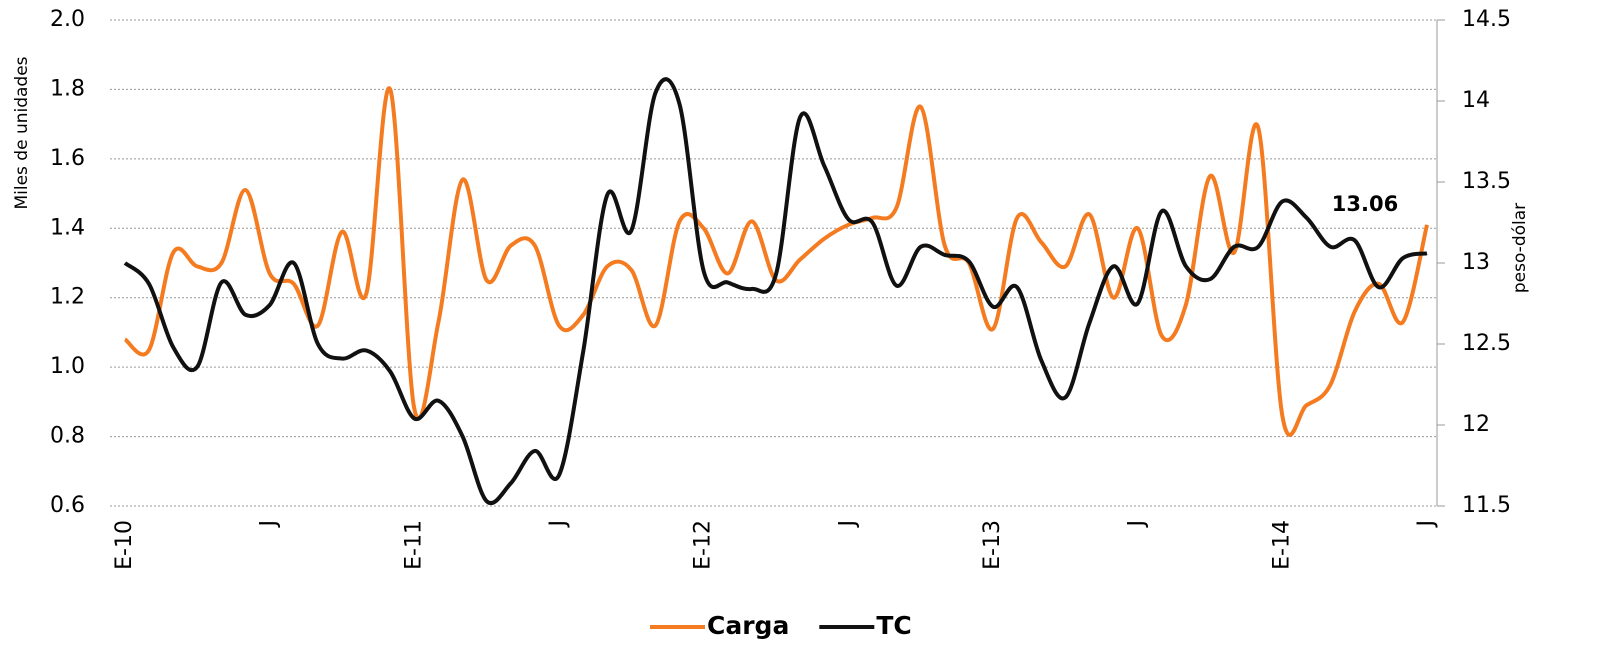 This screenshot has width=1624, height=669. Describe the element at coordinates (67, 436) in the screenshot. I see `y-tick-label: 0.8` at that location.